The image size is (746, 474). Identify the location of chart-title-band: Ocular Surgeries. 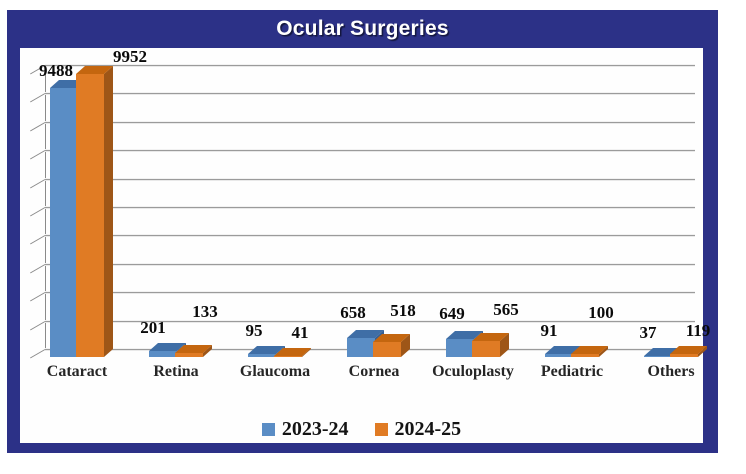
(362, 29).